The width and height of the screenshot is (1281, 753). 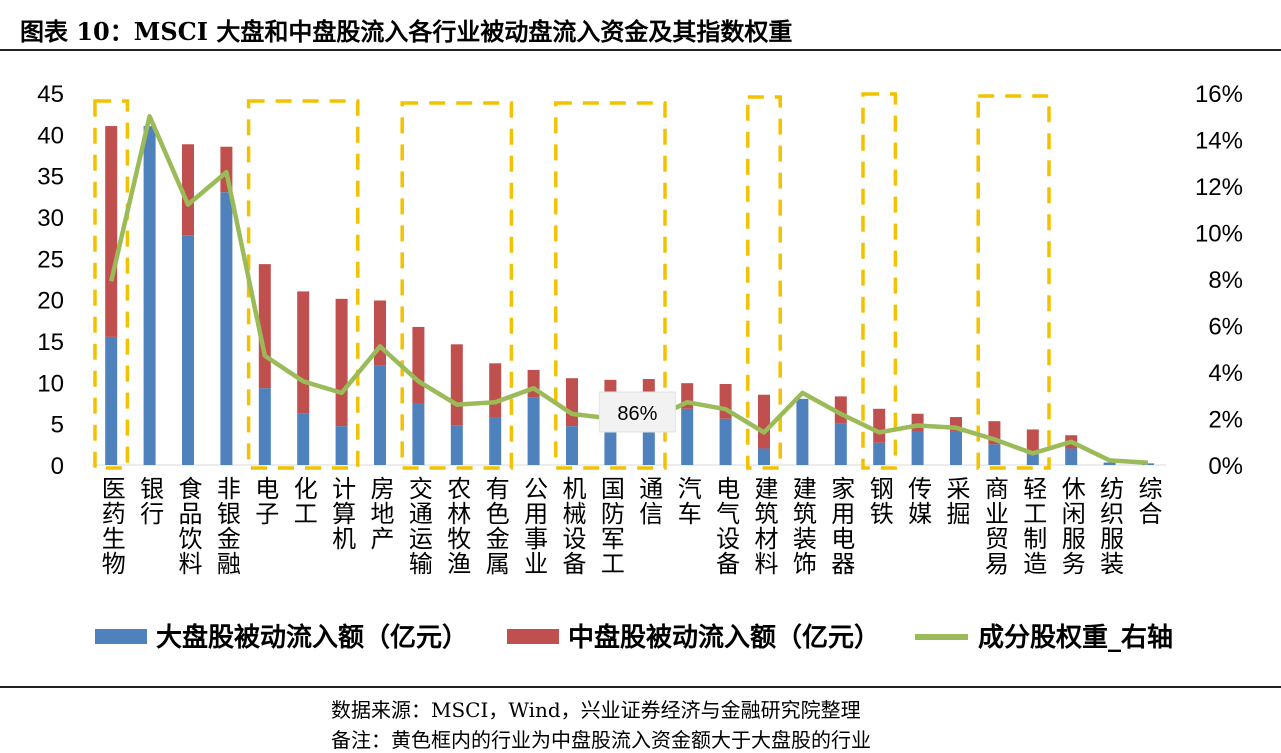 What do you see at coordinates (918, 501) in the screenshot?
I see `category-label: 传媒` at bounding box center [918, 501].